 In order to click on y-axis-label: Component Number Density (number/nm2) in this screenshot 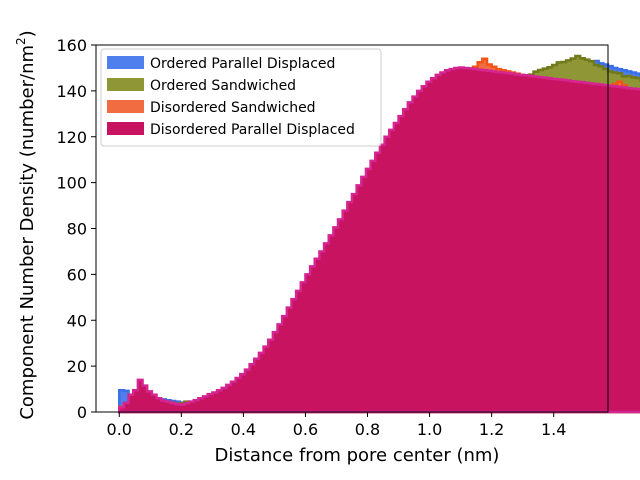, I will do `click(26, 224)`.